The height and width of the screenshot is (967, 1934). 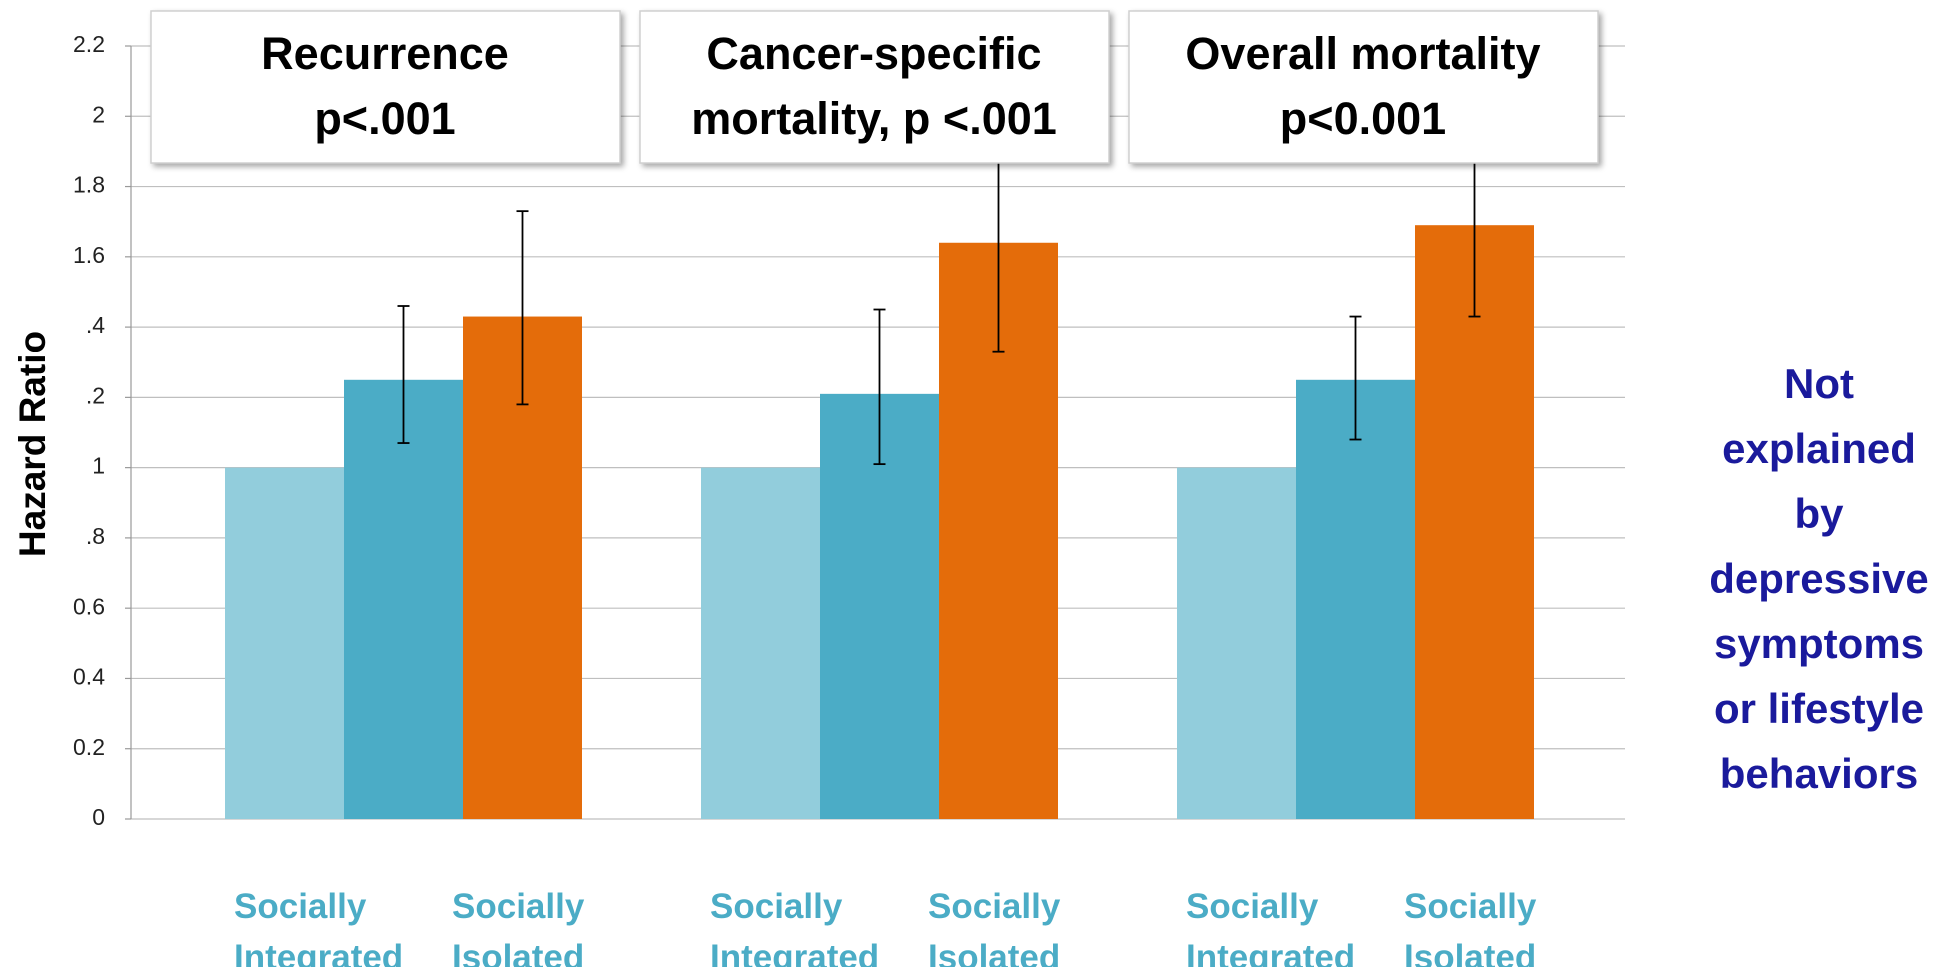 I want to click on annotation-text: p<.001, so click(x=384, y=118).